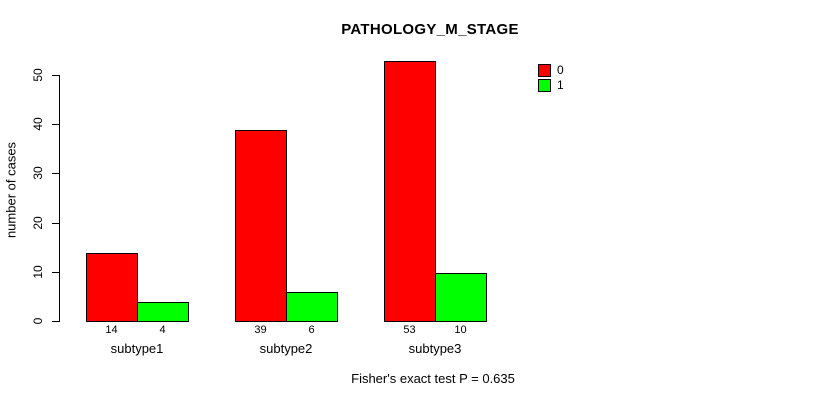 This screenshot has width=840, height=400. What do you see at coordinates (433, 378) in the screenshot?
I see `annotation-text: Fisher's exact test P = 0.635` at bounding box center [433, 378].